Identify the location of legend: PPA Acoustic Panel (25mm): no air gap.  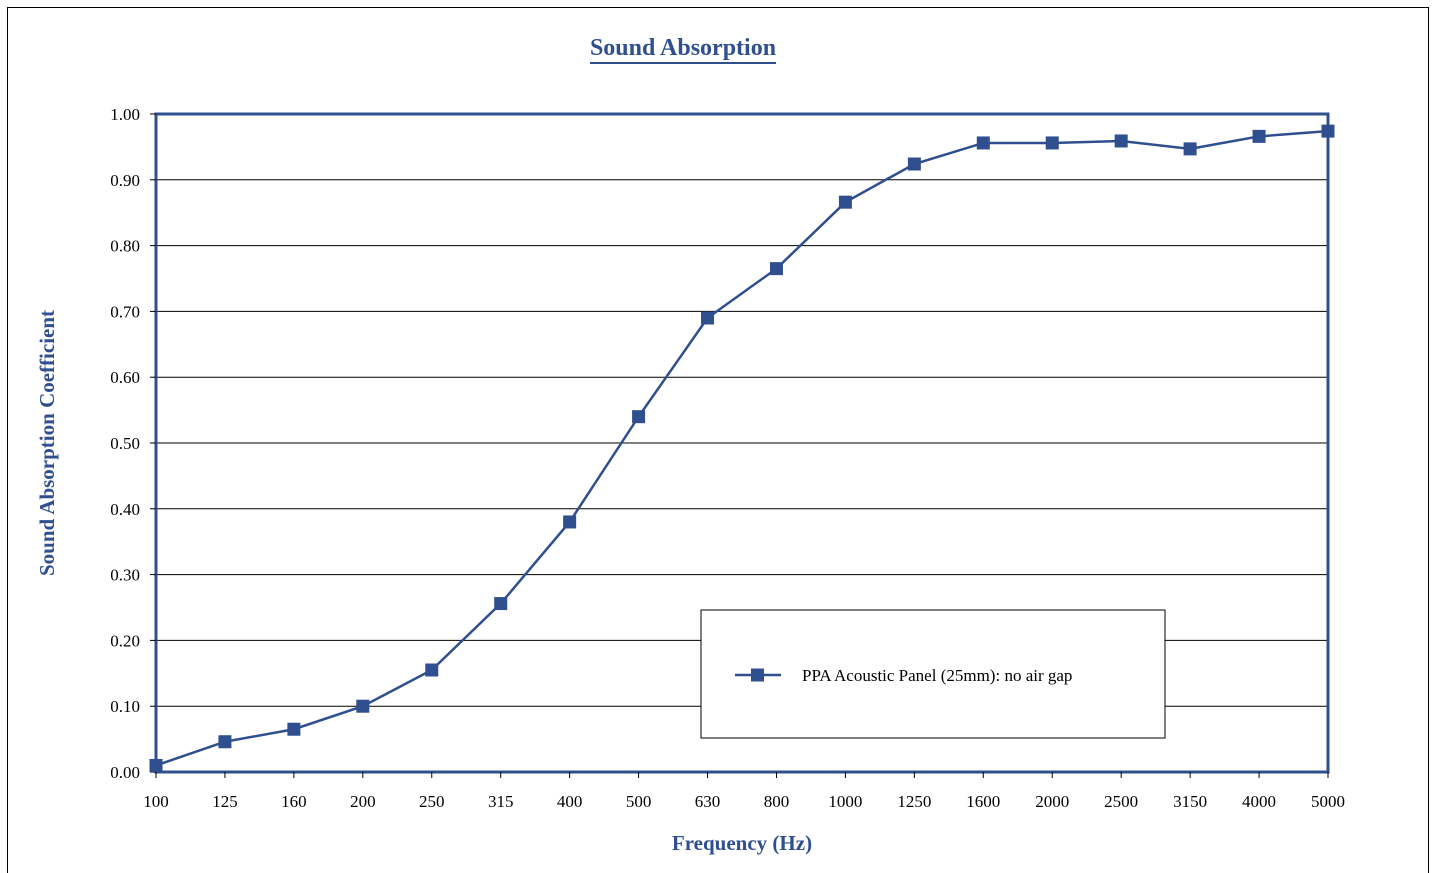
(933, 674).